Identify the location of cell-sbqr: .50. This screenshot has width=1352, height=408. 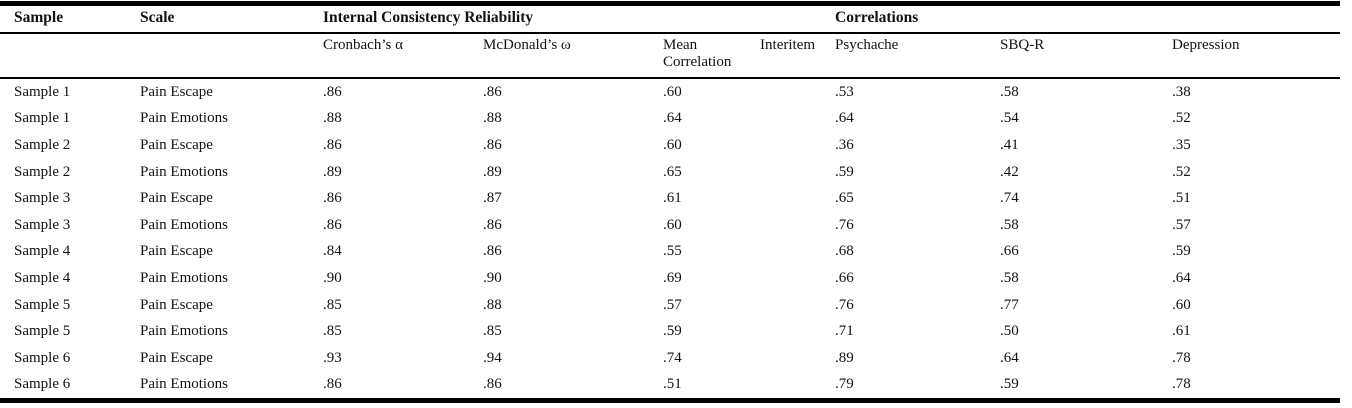
(1009, 331).